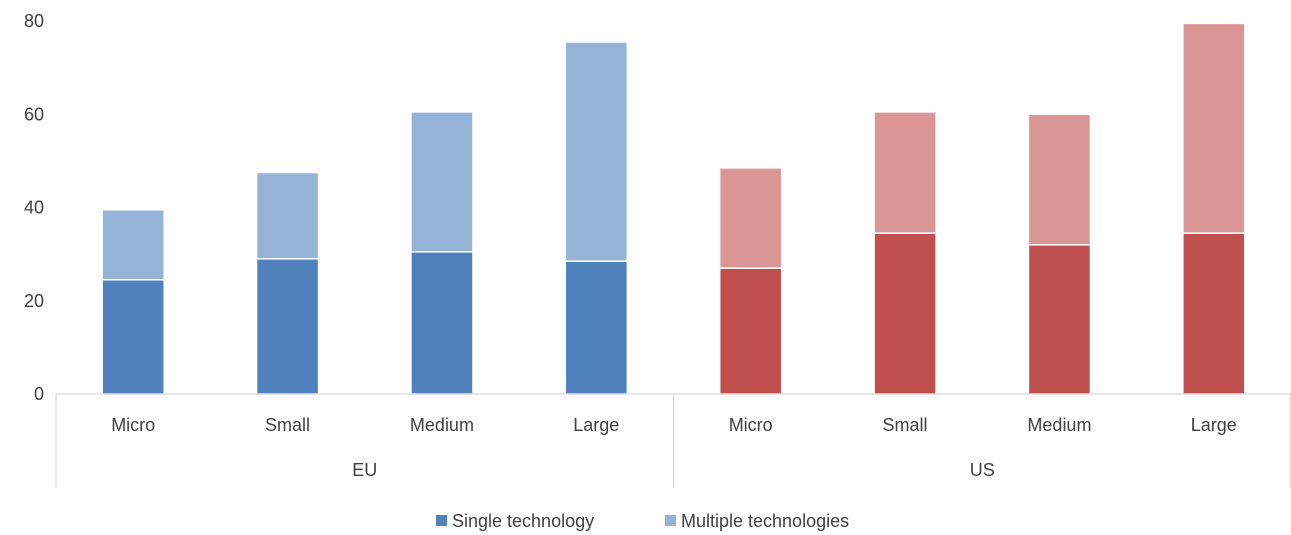 The width and height of the screenshot is (1291, 535). What do you see at coordinates (596, 151) in the screenshot?
I see `bar-eu-large-multiple-technologies` at bounding box center [596, 151].